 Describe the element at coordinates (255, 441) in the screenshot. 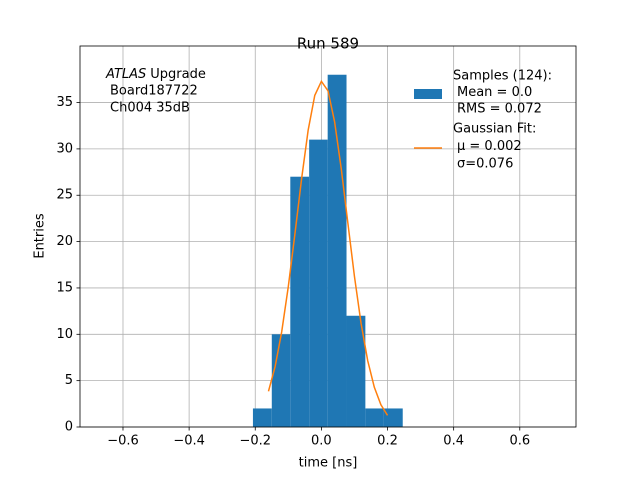

I see `x-tick-label: −0.2` at that location.